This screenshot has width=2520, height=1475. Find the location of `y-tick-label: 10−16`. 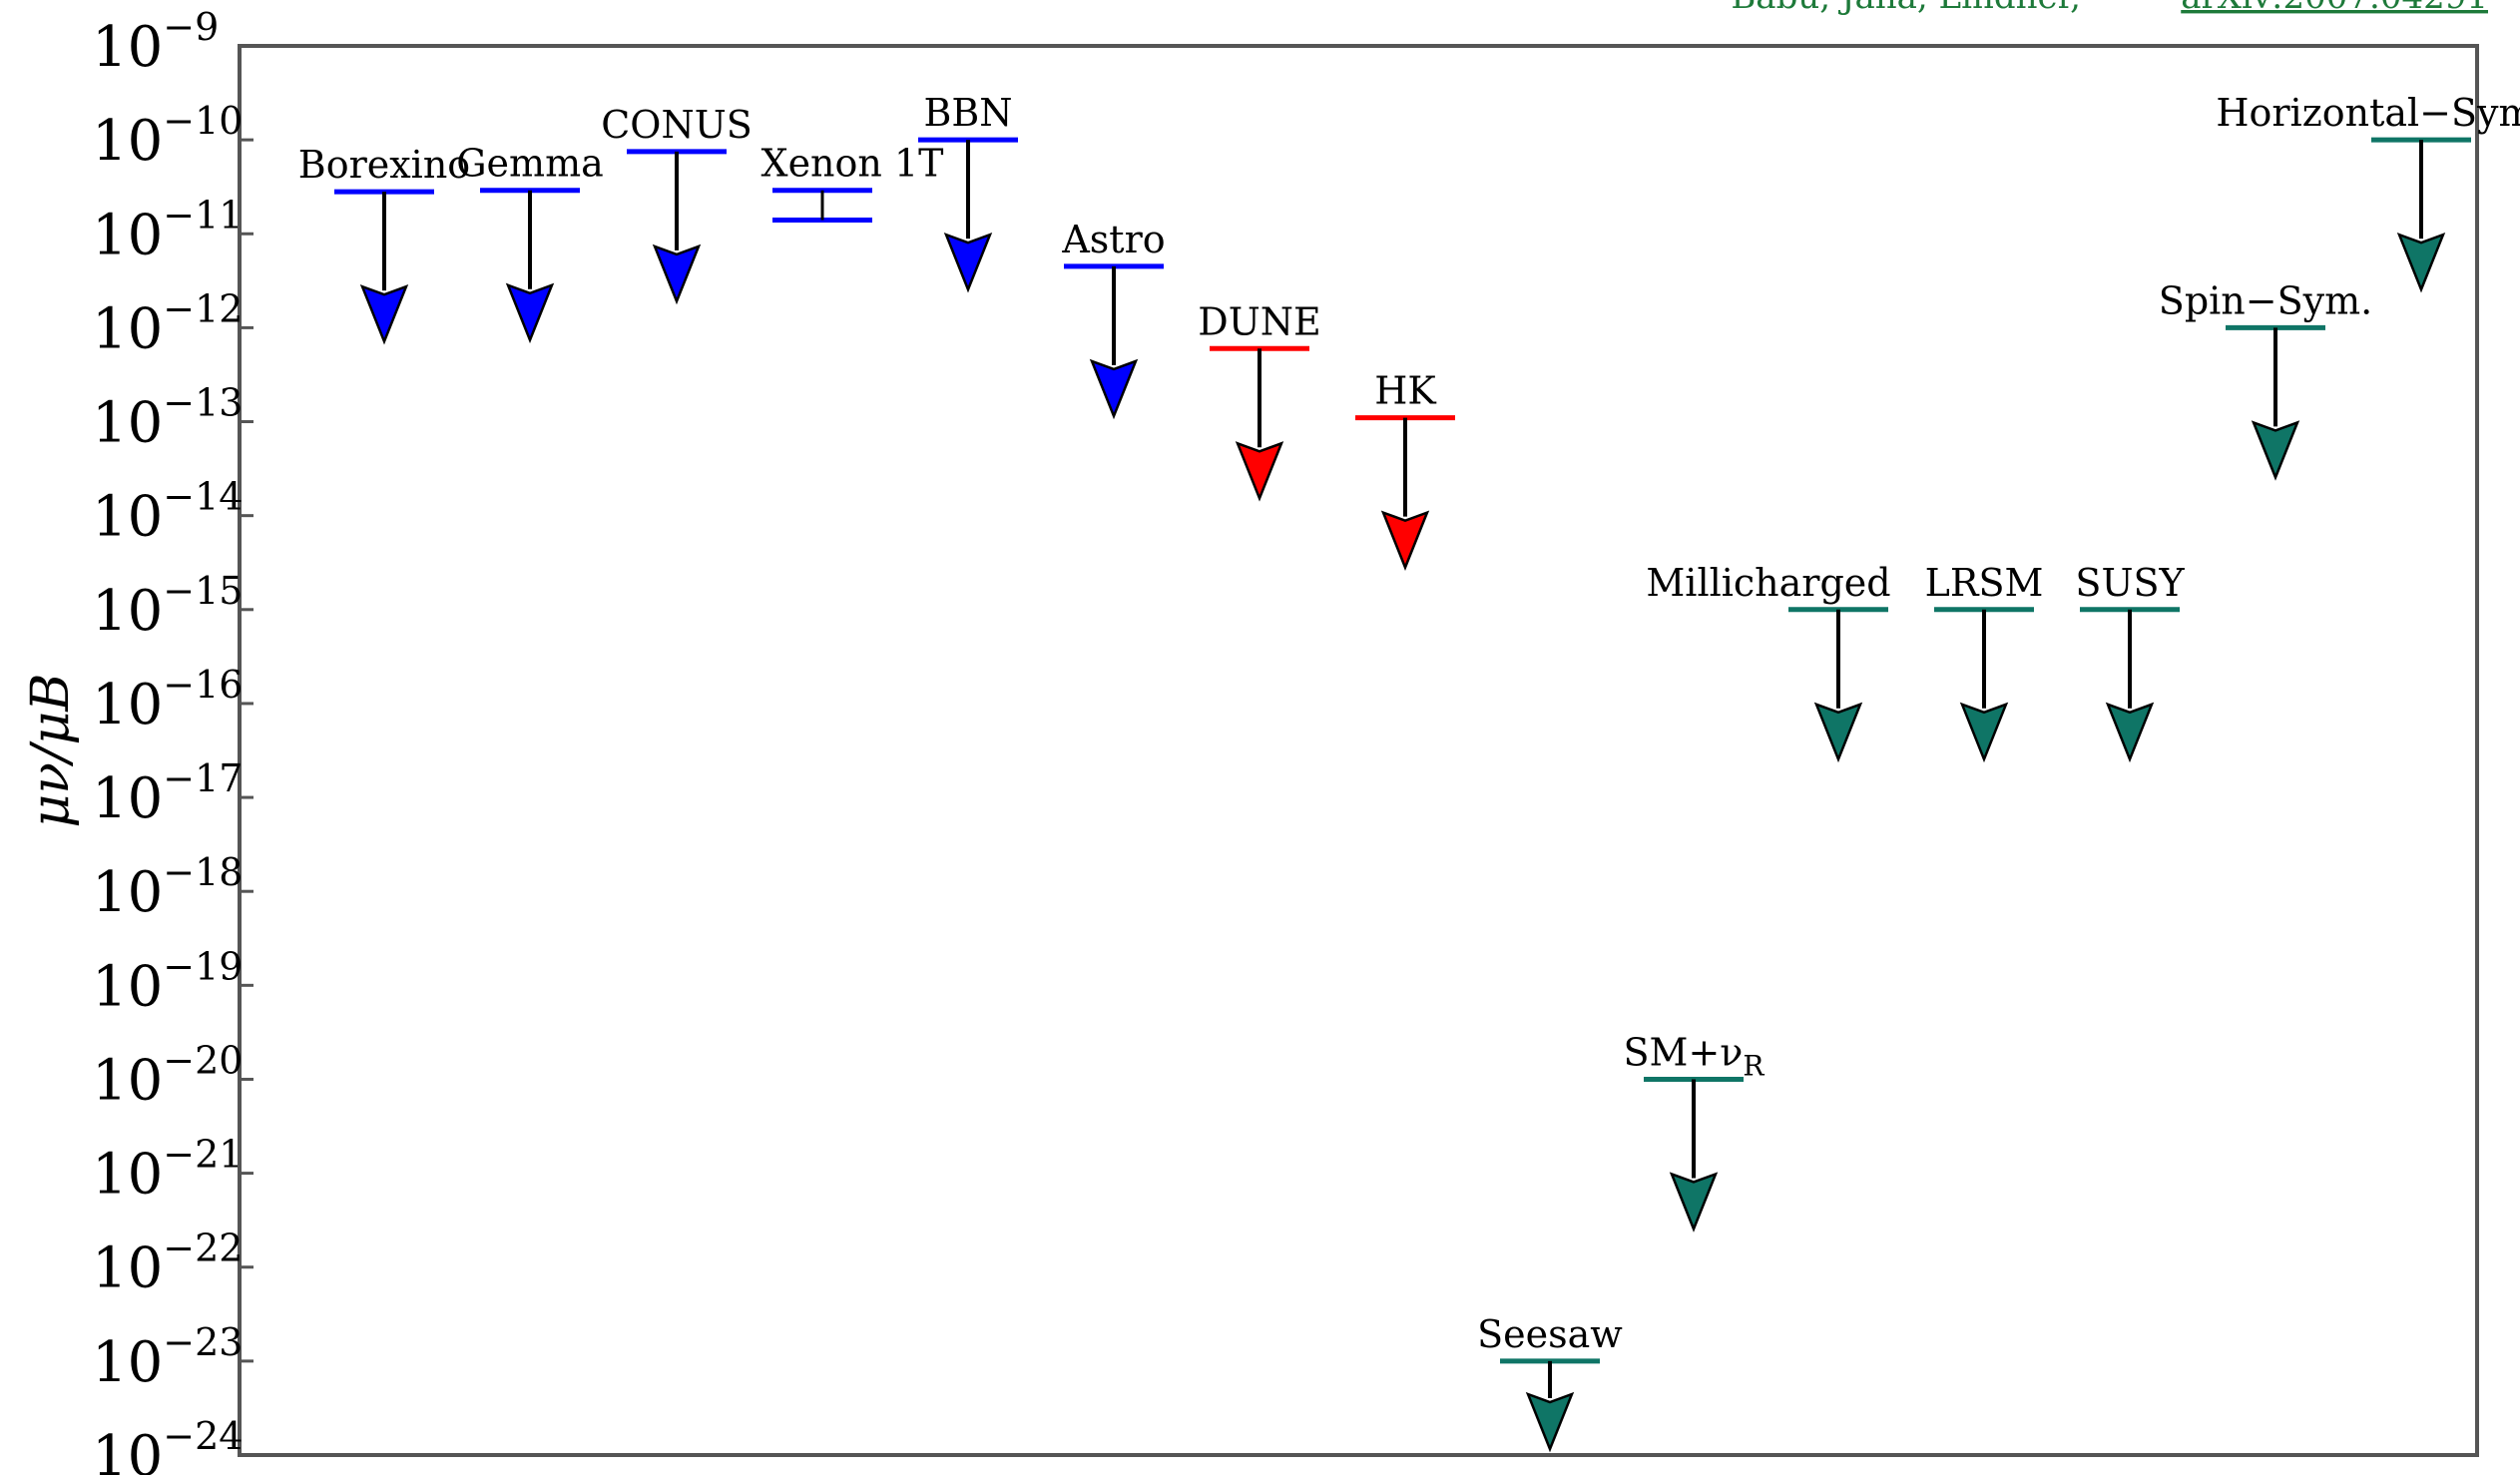

y-tick-label: 10−16 is located at coordinates (167, 700).